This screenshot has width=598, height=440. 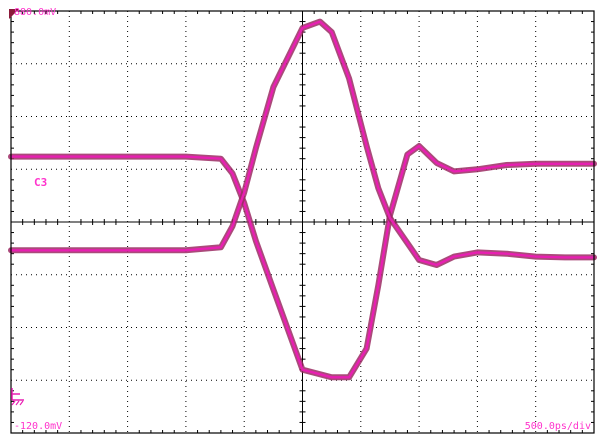 I want to click on y-top-label: 880.0mV, so click(x=35, y=12).